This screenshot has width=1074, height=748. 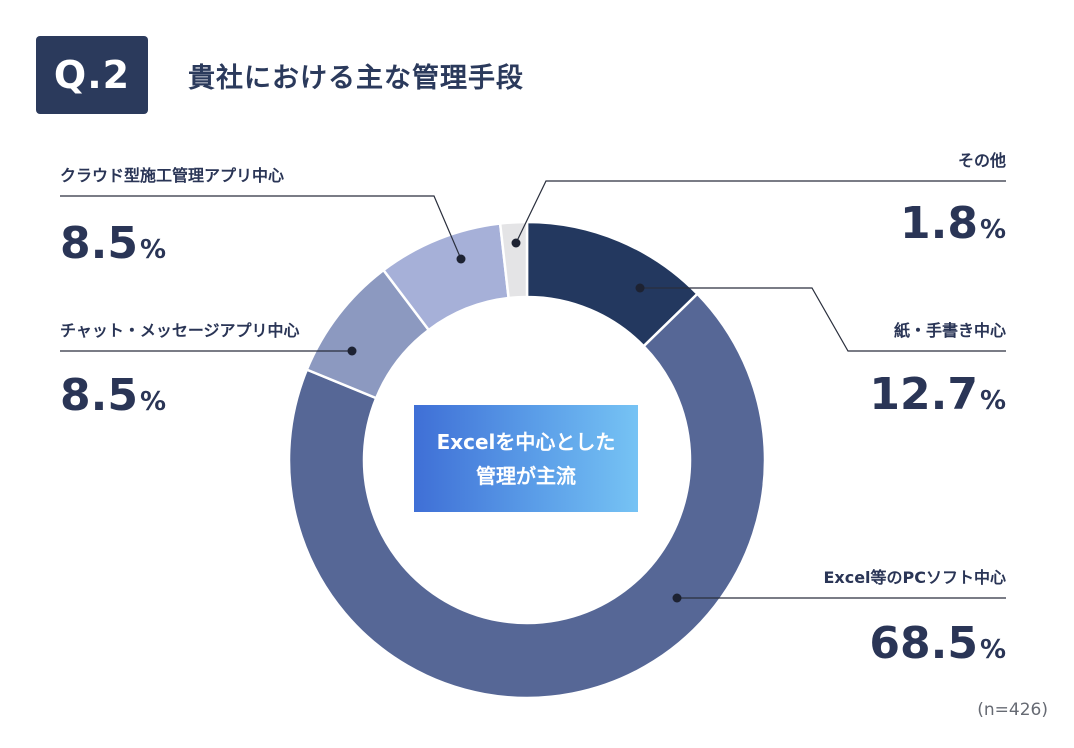 What do you see at coordinates (513, 260) in the screenshot?
I see `slice-other` at bounding box center [513, 260].